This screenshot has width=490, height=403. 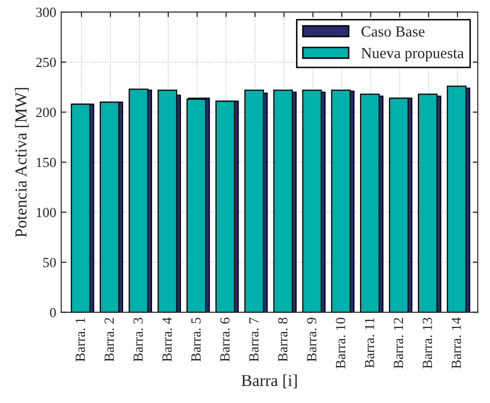 What do you see at coordinates (254, 340) in the screenshot?
I see `x-tick-label: Barra. 7` at bounding box center [254, 340].